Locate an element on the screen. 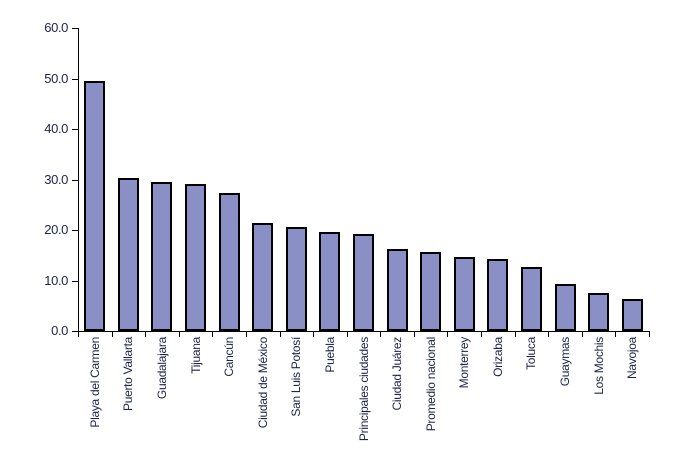  y-axis-tick-label: 0.0 is located at coordinates (59, 330).